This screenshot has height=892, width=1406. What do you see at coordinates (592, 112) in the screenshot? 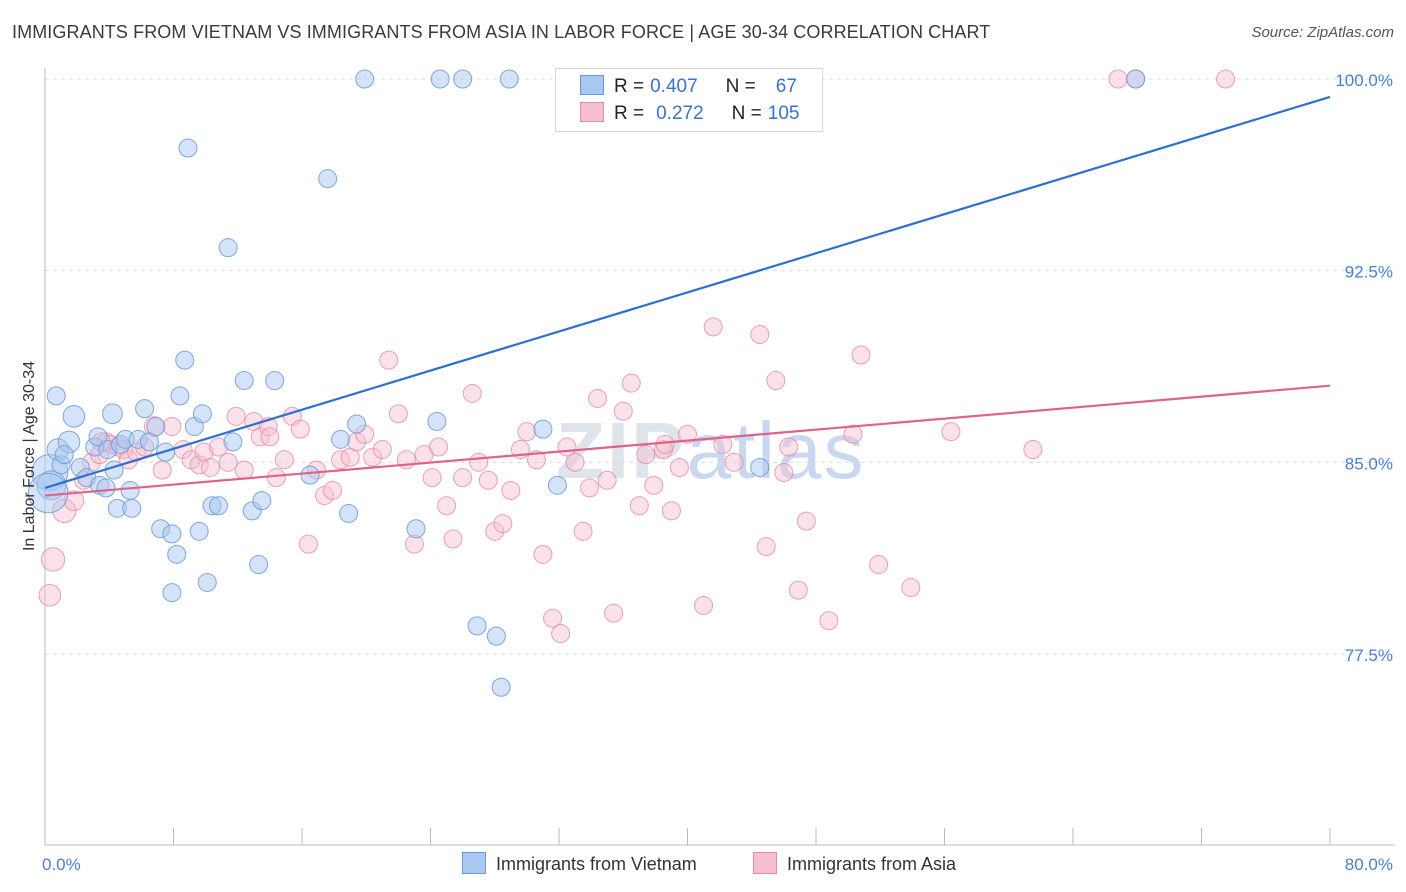
I see `legend-swatch-asia` at bounding box center [592, 112].